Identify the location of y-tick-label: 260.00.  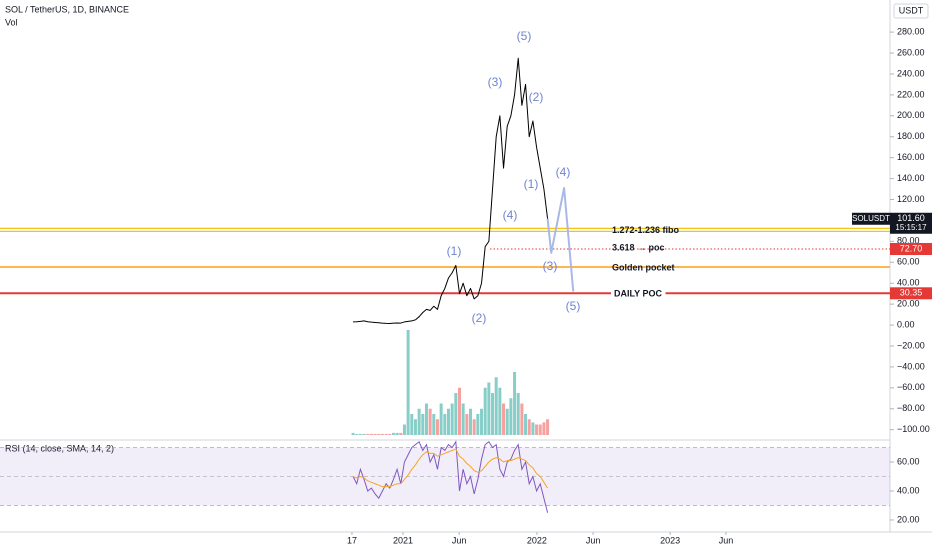
(911, 52).